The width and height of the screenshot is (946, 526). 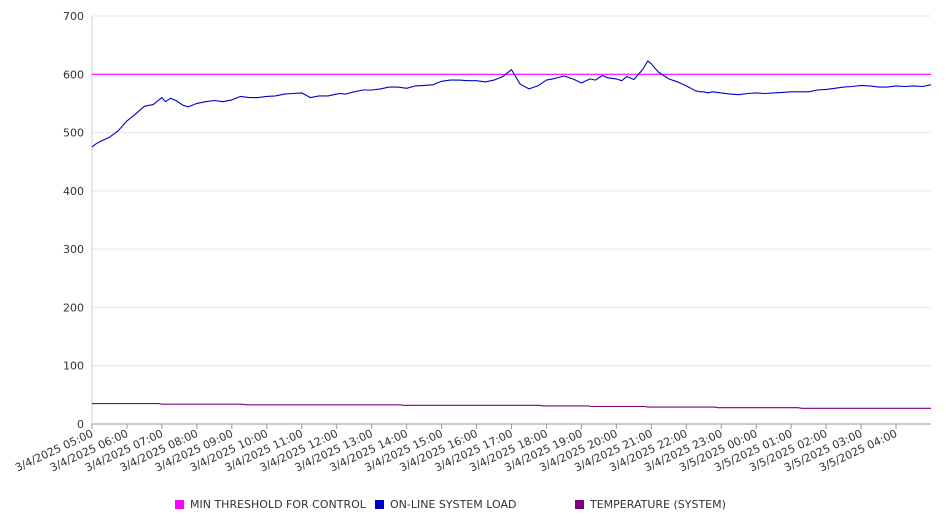 I want to click on legend-item-system-load: ON-LINE SYSTEM LOAD, so click(x=445, y=504).